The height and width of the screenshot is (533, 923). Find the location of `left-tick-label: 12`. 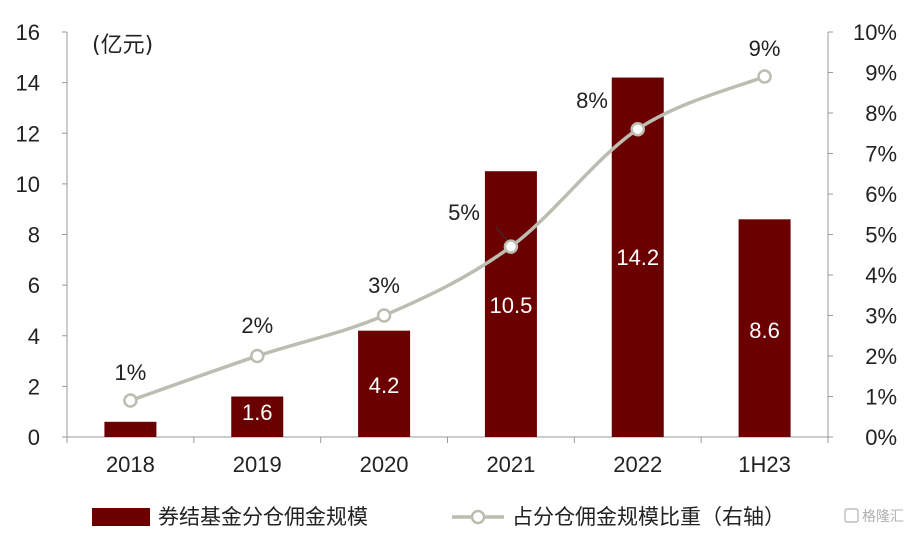

left-tick-label: 12 is located at coordinates (28, 133).